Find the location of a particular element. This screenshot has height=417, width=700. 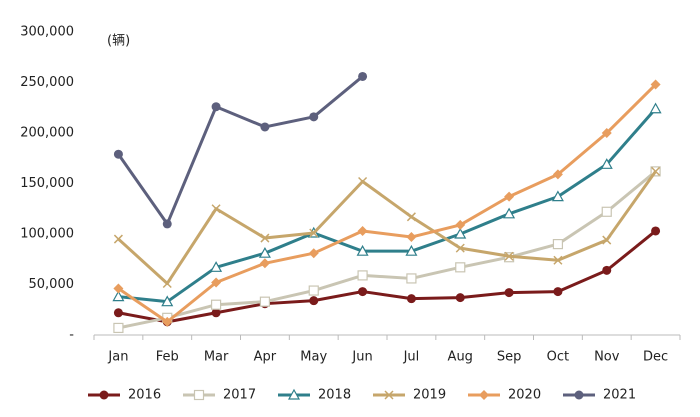

x-tick-label: Oct is located at coordinates (558, 357).